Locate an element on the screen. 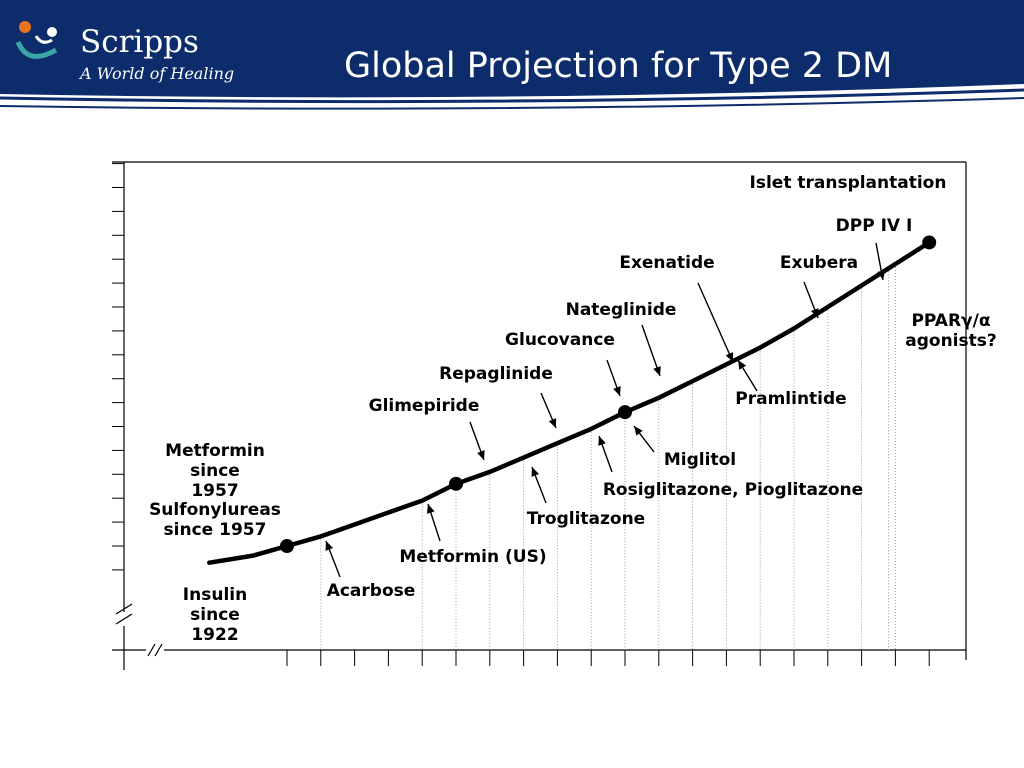 The height and width of the screenshot is (768, 1024). annotation-label: Rosiglitazone, Pioglitazone is located at coordinates (733, 490).